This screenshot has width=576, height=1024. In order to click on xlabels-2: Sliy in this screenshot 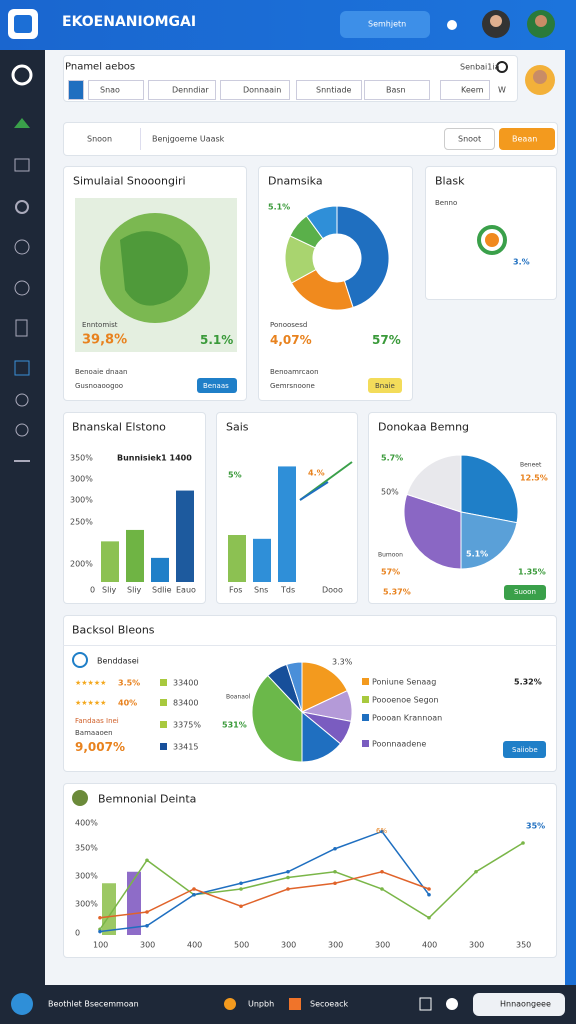, I will do `click(134, 590)`.